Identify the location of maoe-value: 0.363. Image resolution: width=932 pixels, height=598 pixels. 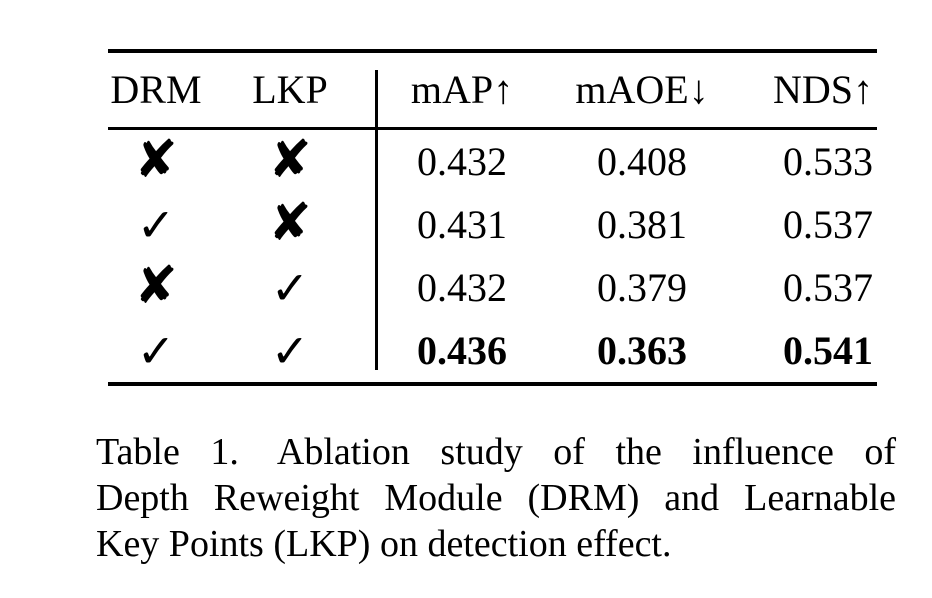
(642, 350).